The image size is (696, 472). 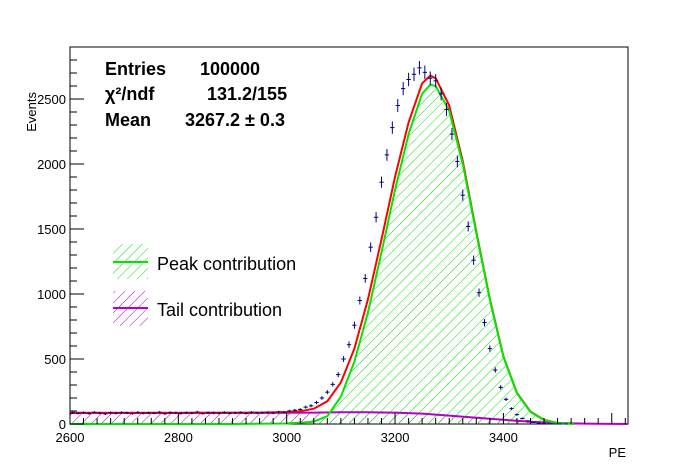 I want to click on stats-mean-label: Mean, so click(x=128, y=120).